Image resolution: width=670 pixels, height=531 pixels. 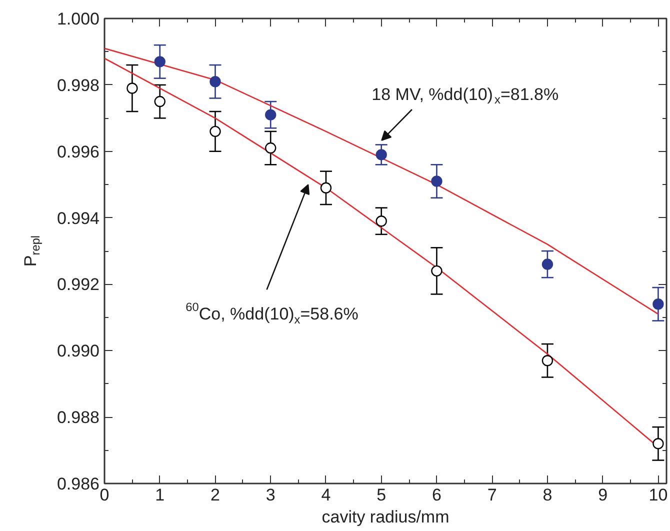 What do you see at coordinates (381, 495) in the screenshot?
I see `x-tick-label: 5` at bounding box center [381, 495].